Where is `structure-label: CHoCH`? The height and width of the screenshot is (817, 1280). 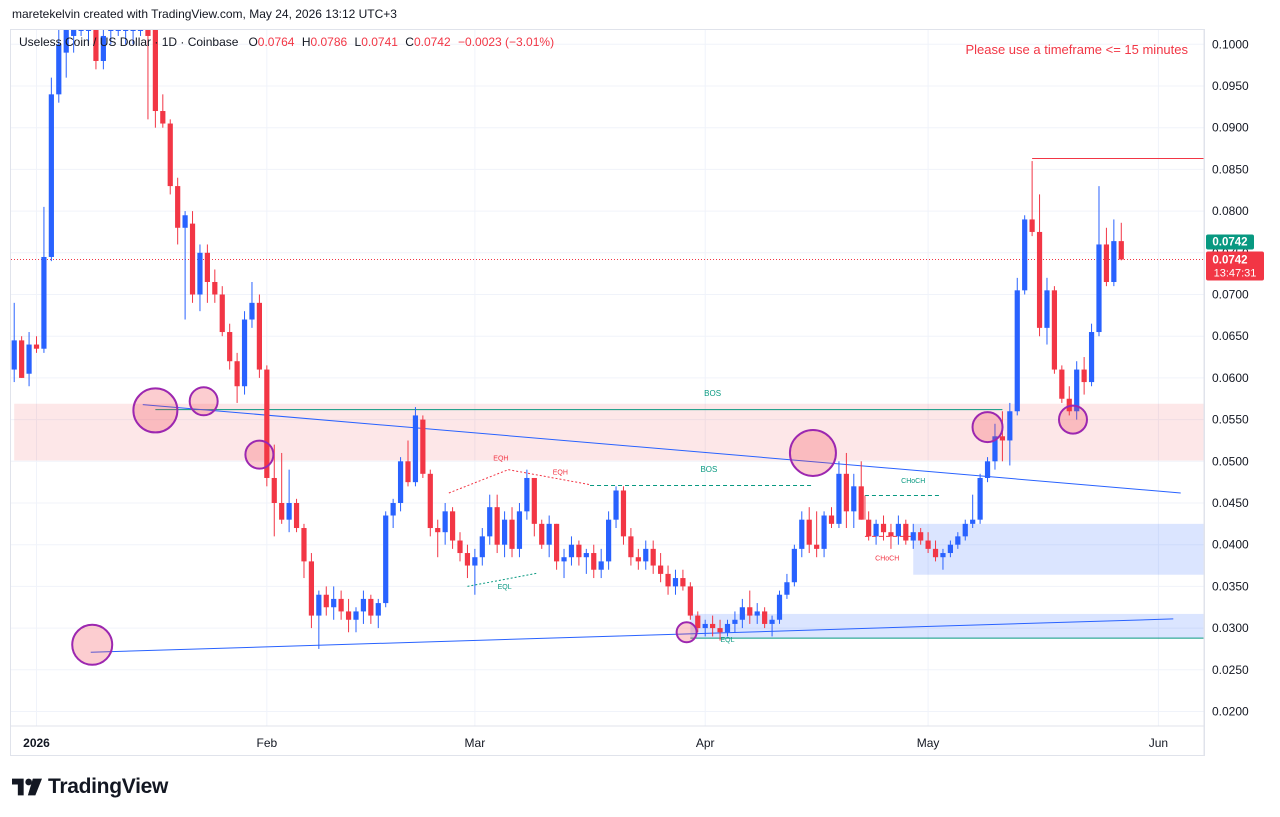
structure-label: CHoCH is located at coordinates (887, 559).